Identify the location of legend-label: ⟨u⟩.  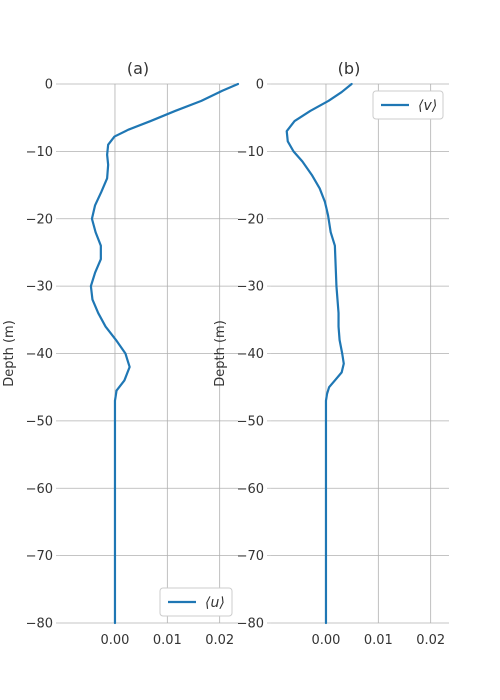
(215, 603).